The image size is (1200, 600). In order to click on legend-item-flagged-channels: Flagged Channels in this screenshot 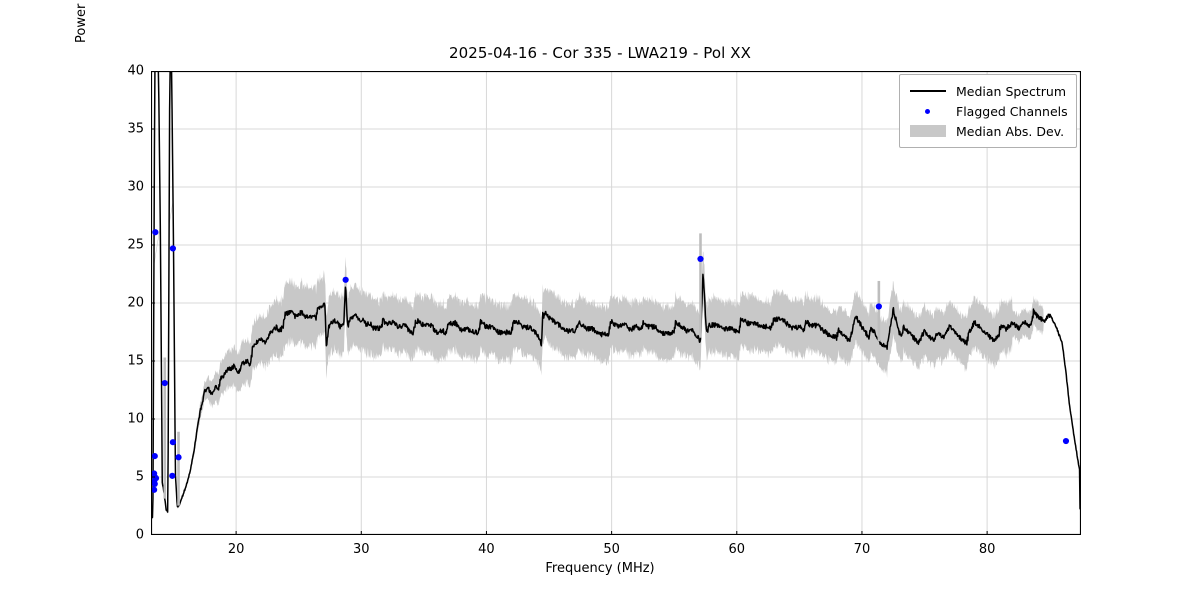, I will do `click(988, 111)`.